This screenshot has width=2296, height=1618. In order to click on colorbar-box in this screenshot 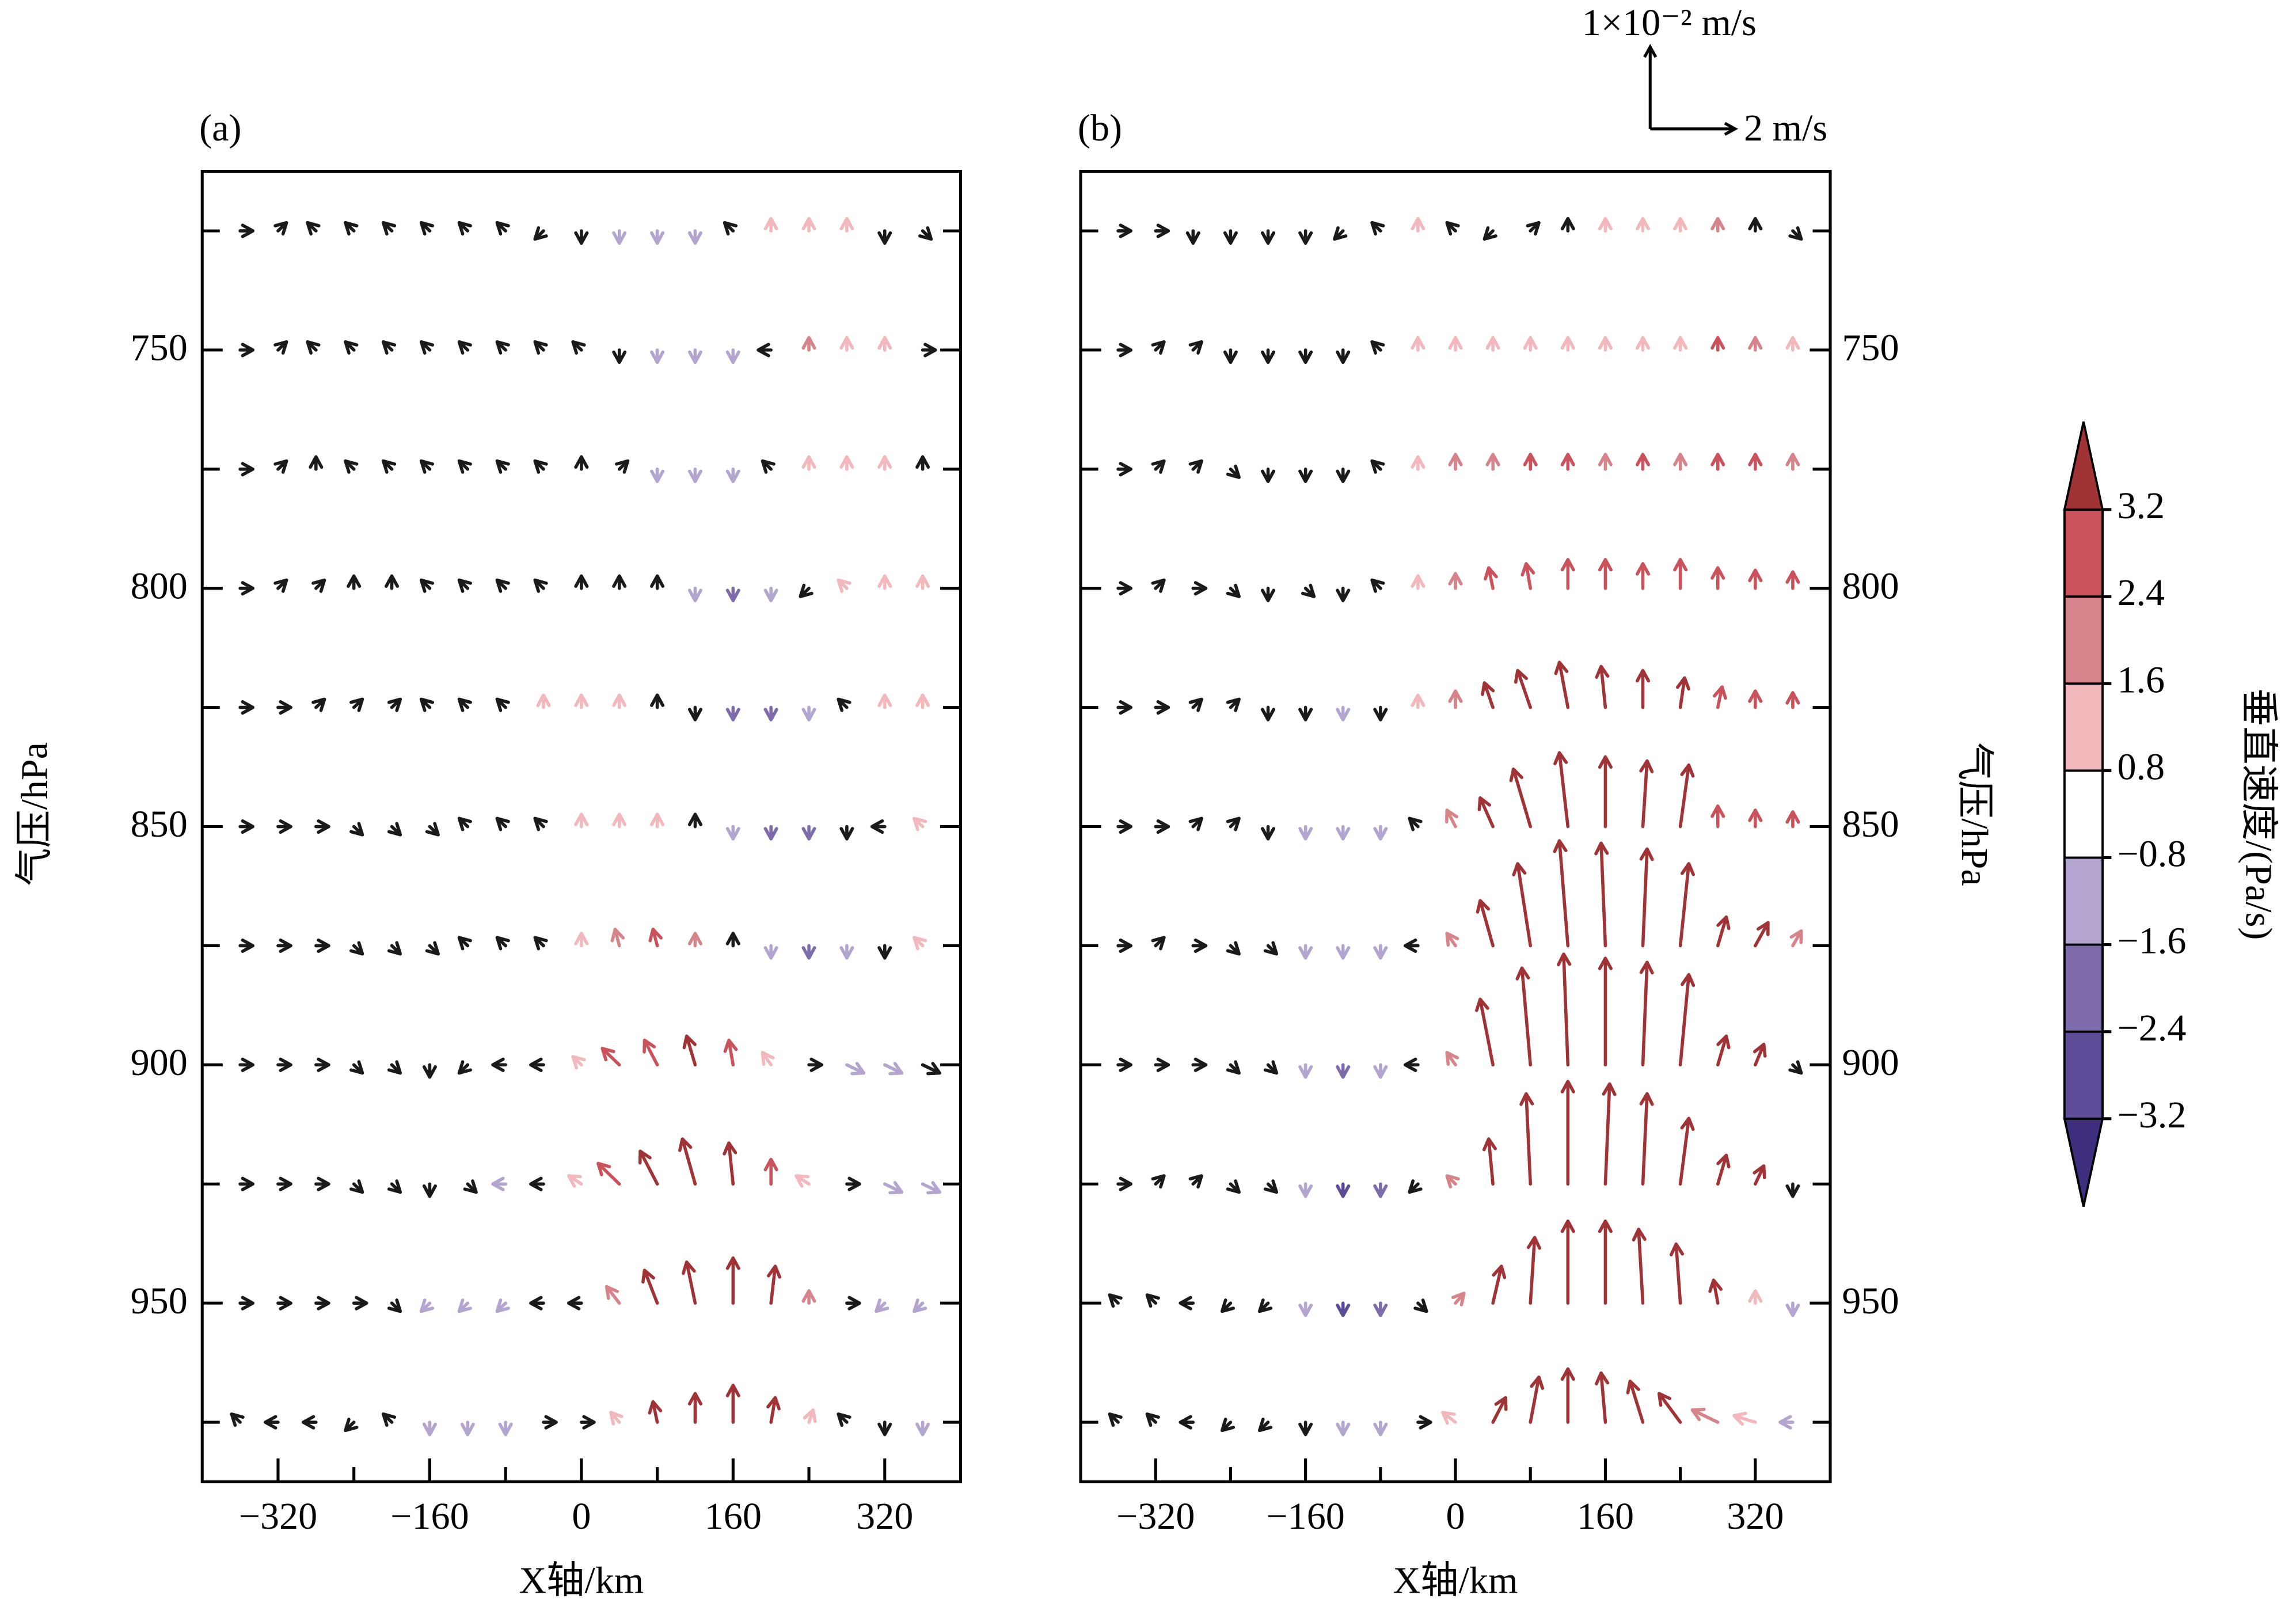, I will do `click(2083, 1075)`.